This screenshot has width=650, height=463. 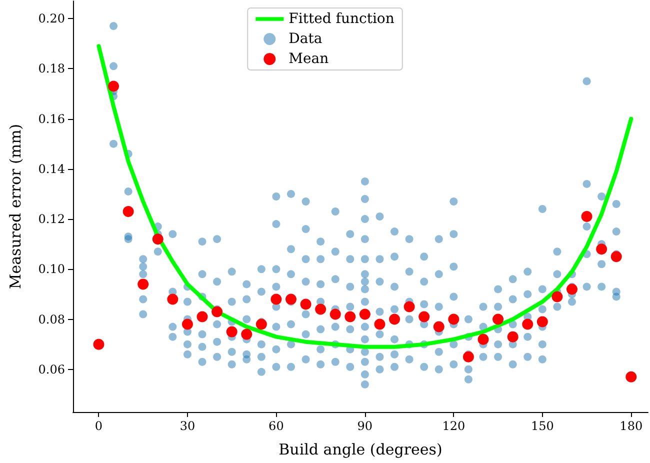 What do you see at coordinates (276, 426) in the screenshot?
I see `x-tick-label: 60` at bounding box center [276, 426].